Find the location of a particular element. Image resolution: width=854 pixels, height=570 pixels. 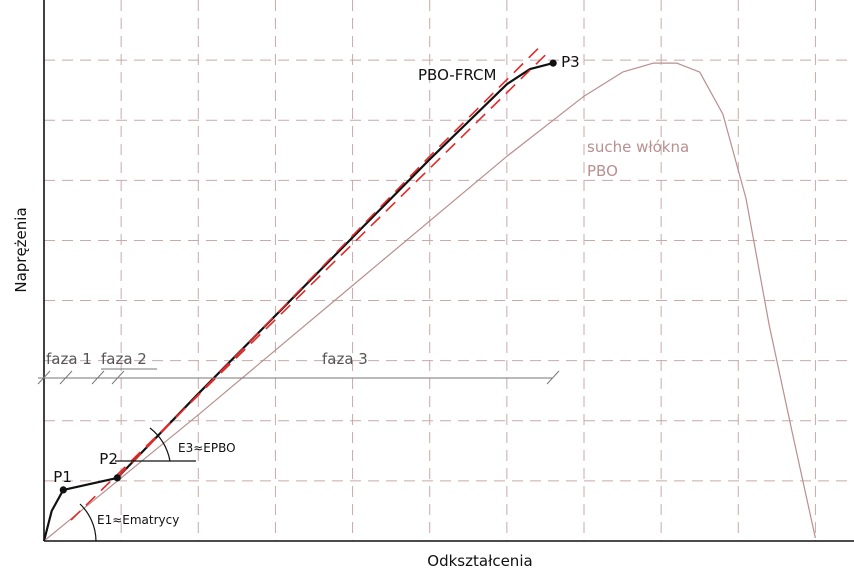

phase-3-label: faza 3 is located at coordinates (345, 359).